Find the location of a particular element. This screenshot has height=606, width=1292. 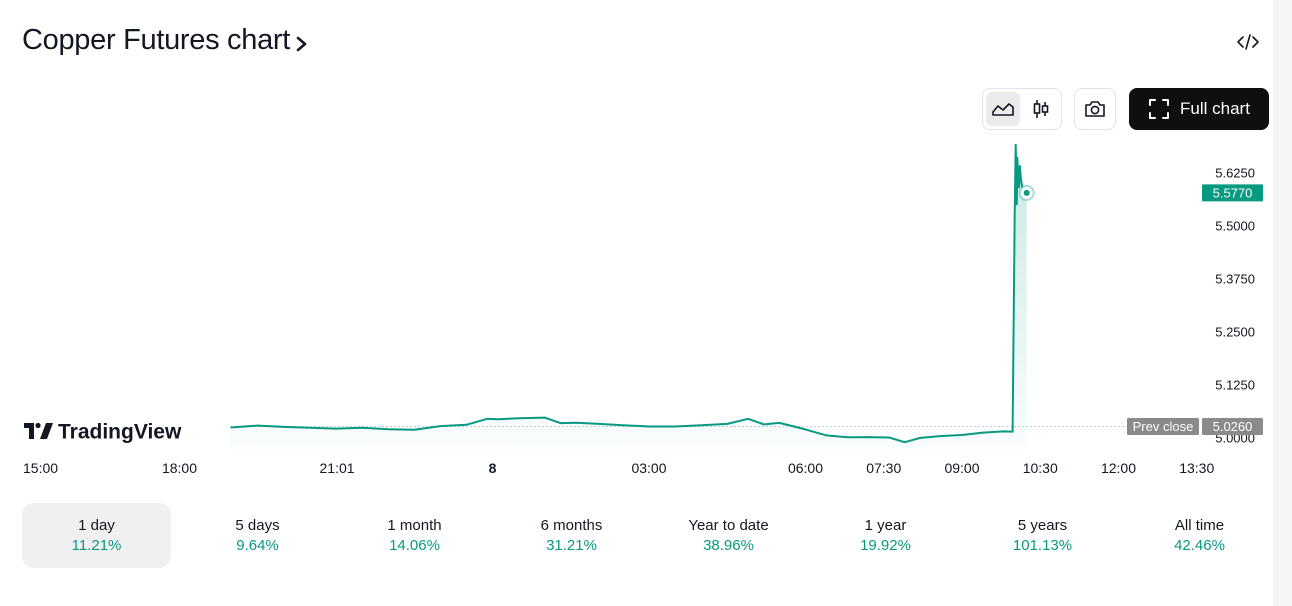

period-option: 1 month 14.06% is located at coordinates (414, 535).